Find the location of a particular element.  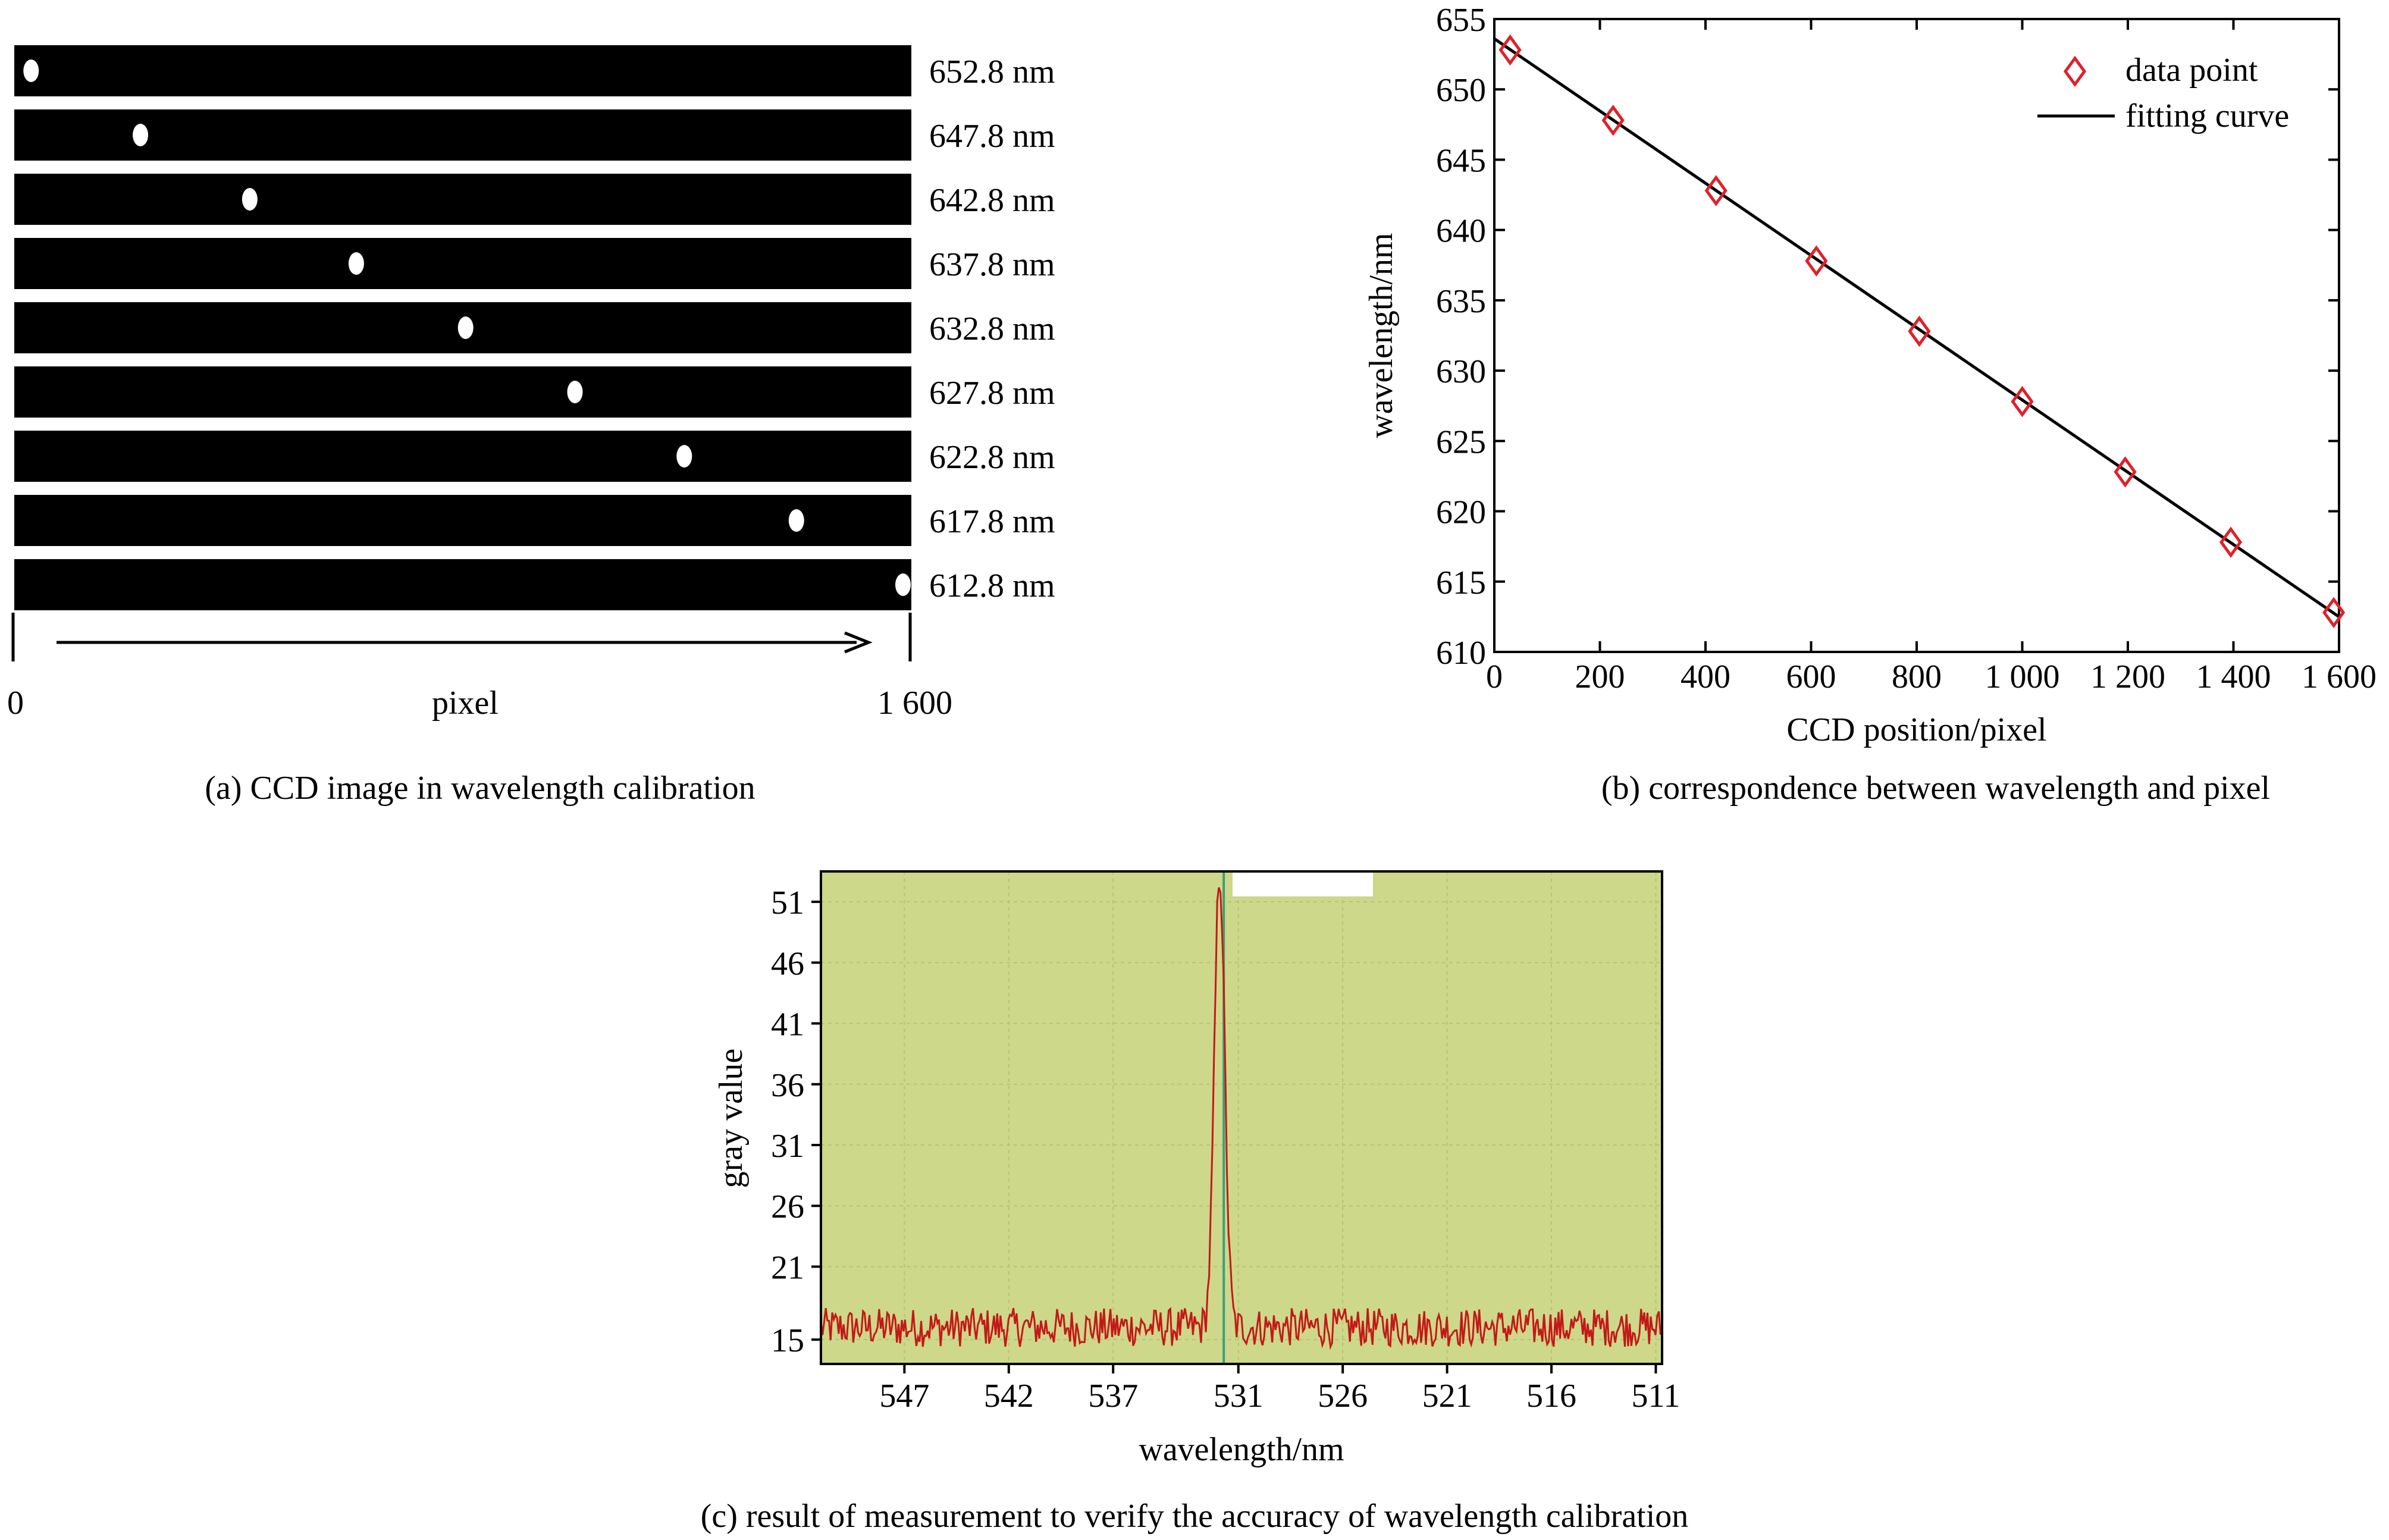

c-xtick-label: 526 is located at coordinates (1343, 1396).